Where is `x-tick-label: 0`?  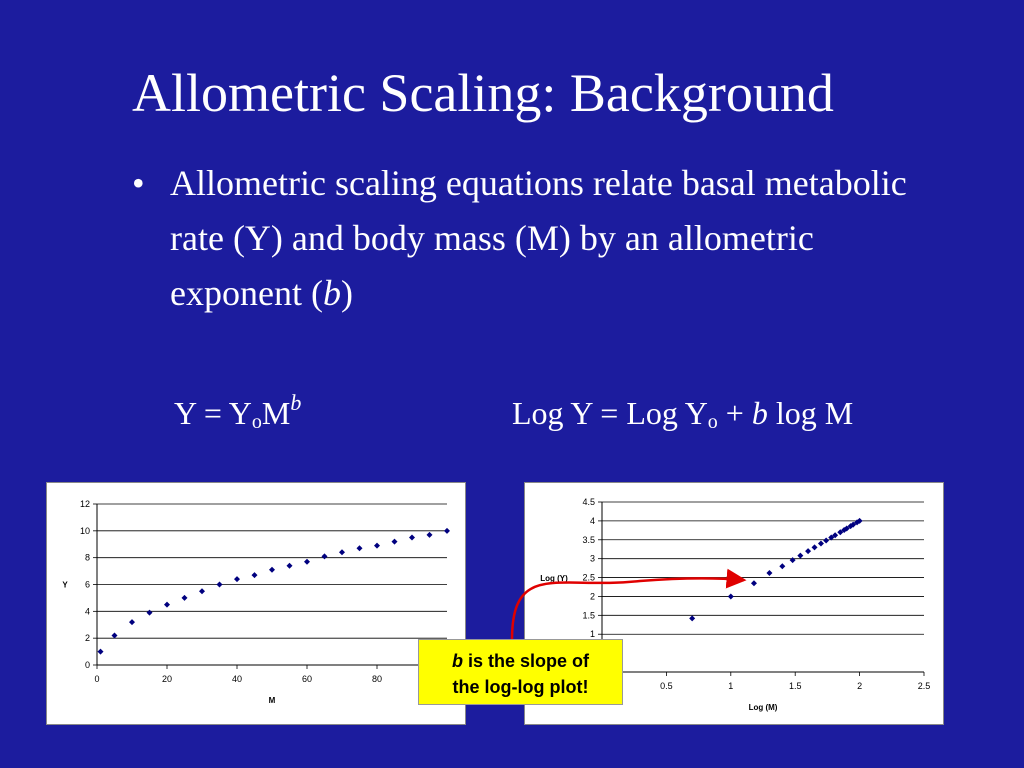 x-tick-label: 0 is located at coordinates (96, 679).